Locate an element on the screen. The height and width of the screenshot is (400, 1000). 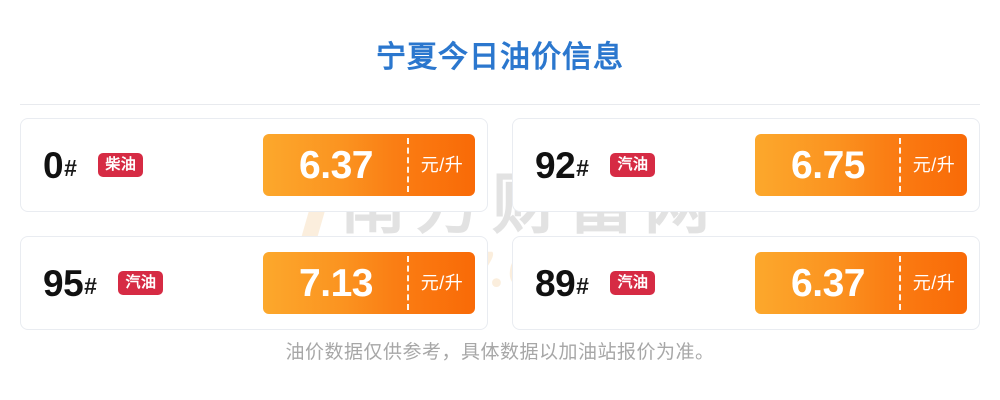
fuel-grade: 0# is located at coordinates (60, 165).